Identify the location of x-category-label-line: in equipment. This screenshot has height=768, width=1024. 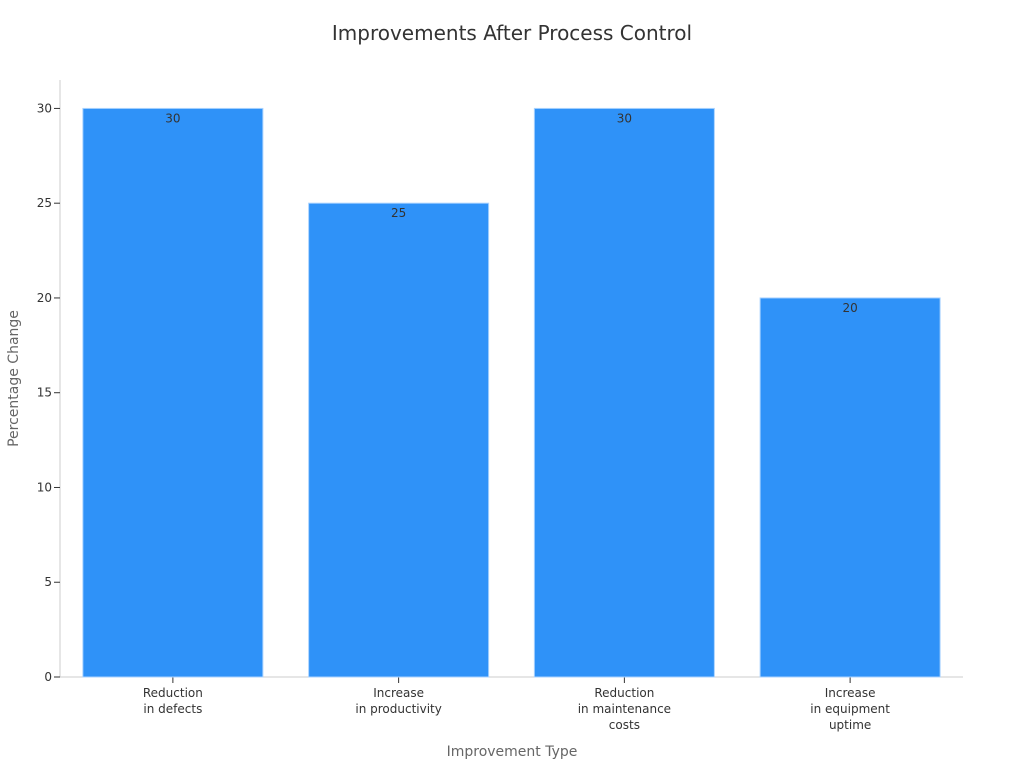
(850, 709).